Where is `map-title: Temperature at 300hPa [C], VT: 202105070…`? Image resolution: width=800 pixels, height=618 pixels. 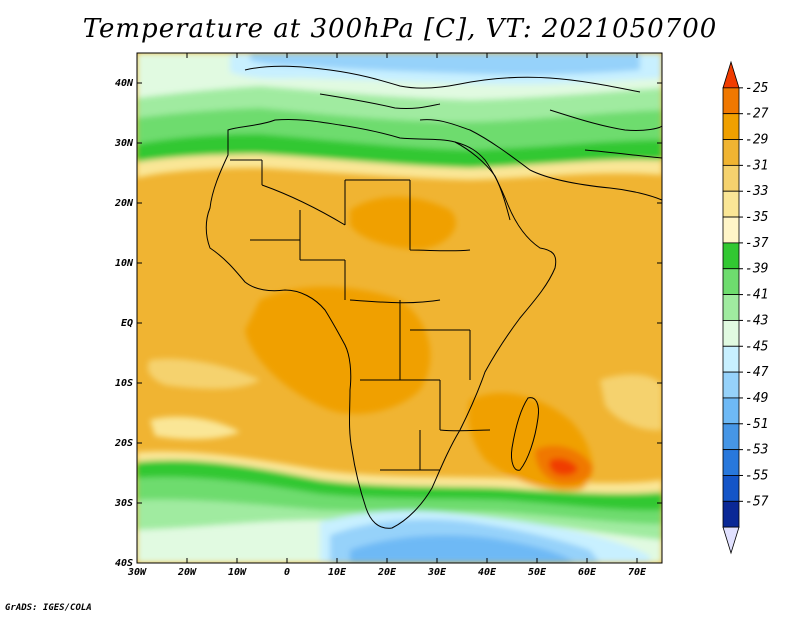
map-title: Temperature at 300hPa [C], VT: 202105070… is located at coordinates (400, 29).